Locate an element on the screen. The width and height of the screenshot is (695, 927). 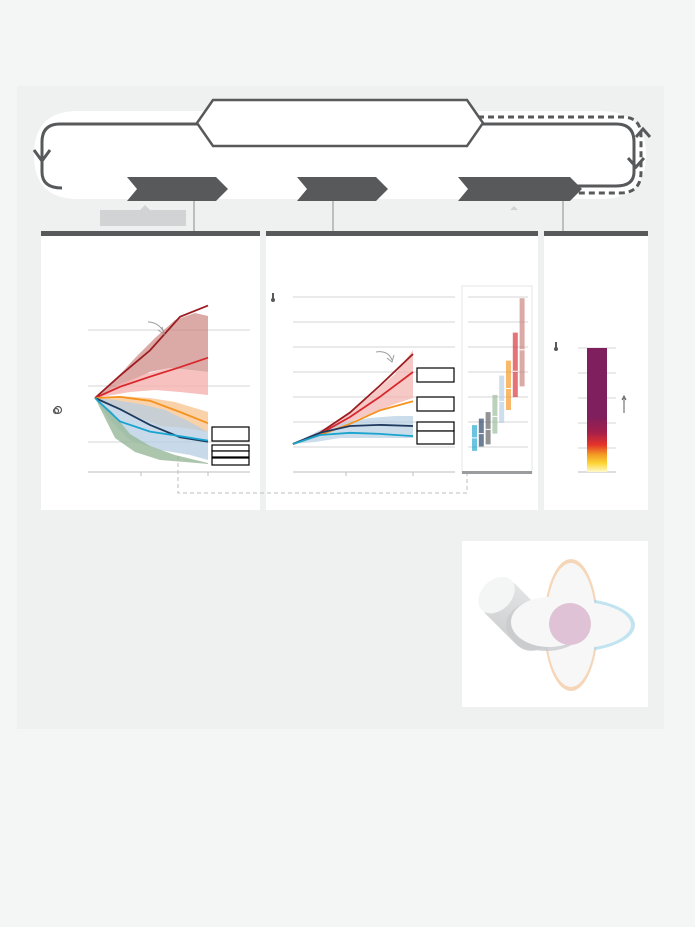
left-bands is located at coordinates (151, 388).